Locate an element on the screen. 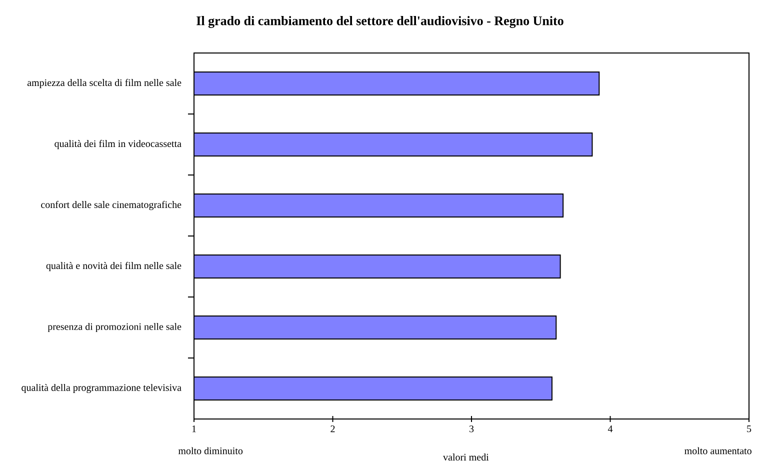 This screenshot has height=466, width=760. x-axis-title: valori medi is located at coordinates (466, 457).